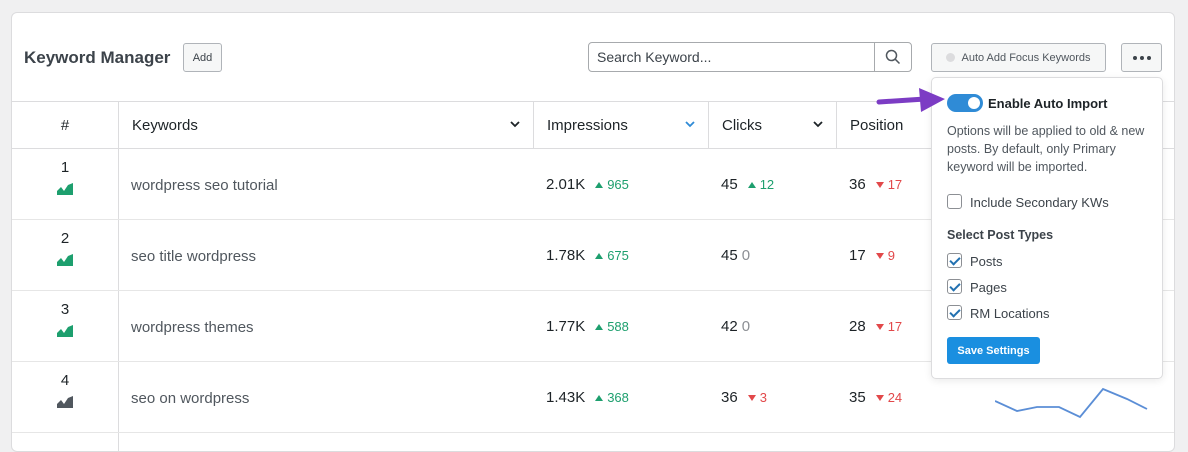  What do you see at coordinates (65, 238) in the screenshot?
I see `row-number: 2` at bounding box center [65, 238].